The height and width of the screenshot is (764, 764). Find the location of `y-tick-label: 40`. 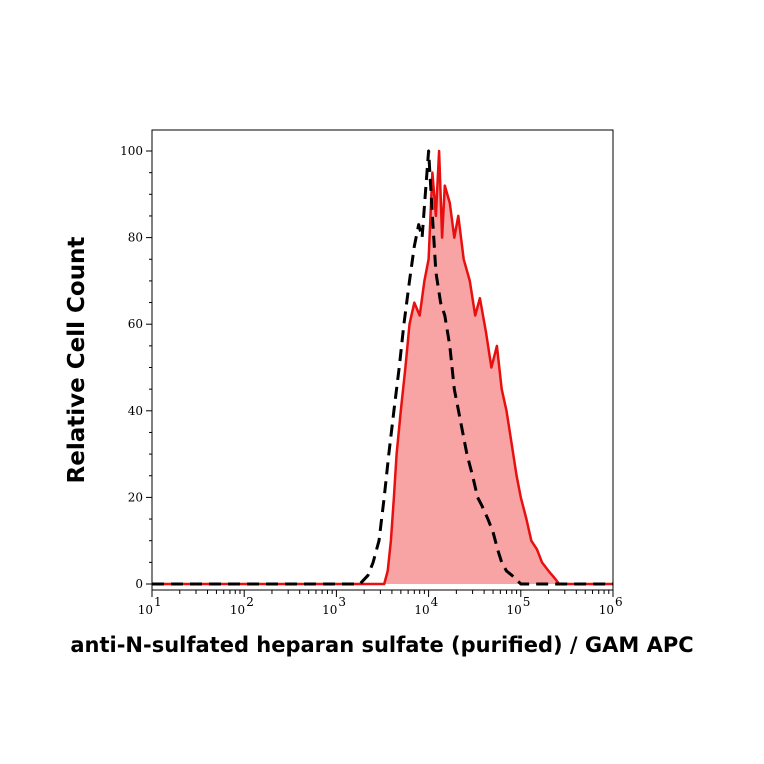

y-tick-label: 40 is located at coordinates (135, 411).